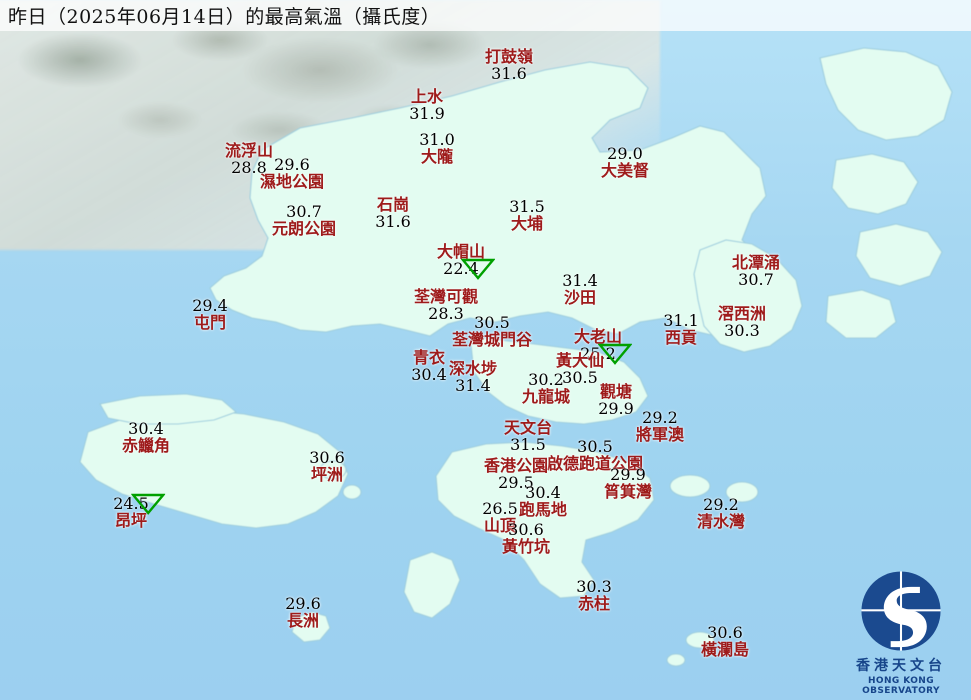 The image size is (971, 700). What do you see at coordinates (598, 336) in the screenshot?
I see `station-name: 大老山` at bounding box center [598, 336].